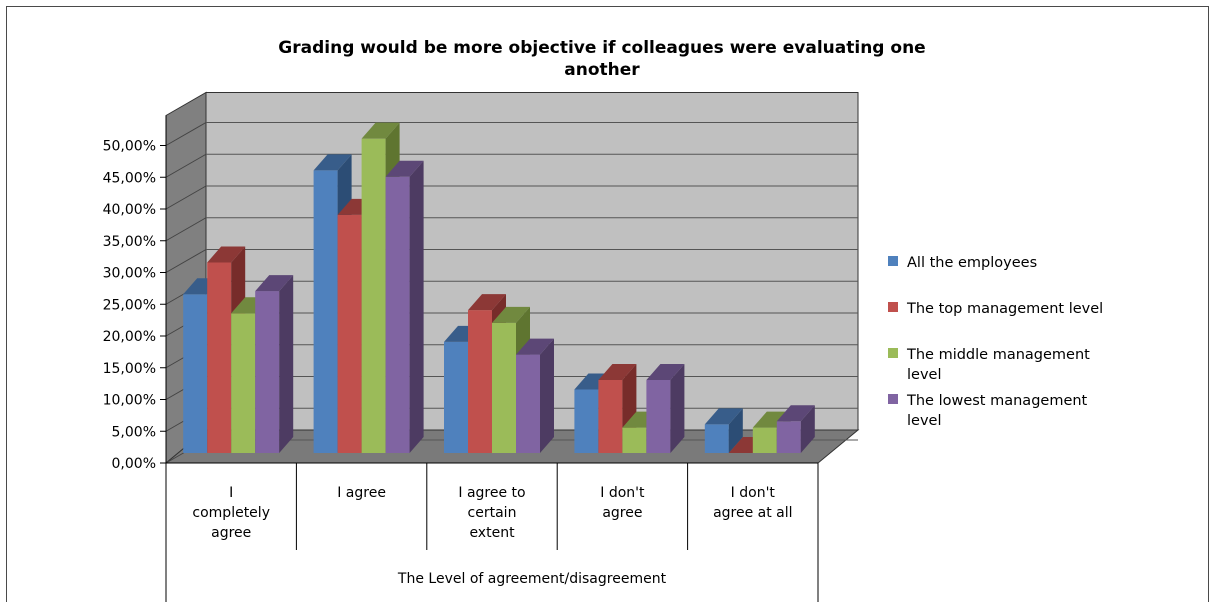 The width and height of the screenshot is (1213, 602). Describe the element at coordinates (602, 70) in the screenshot. I see `chart-title-line: another` at that location.